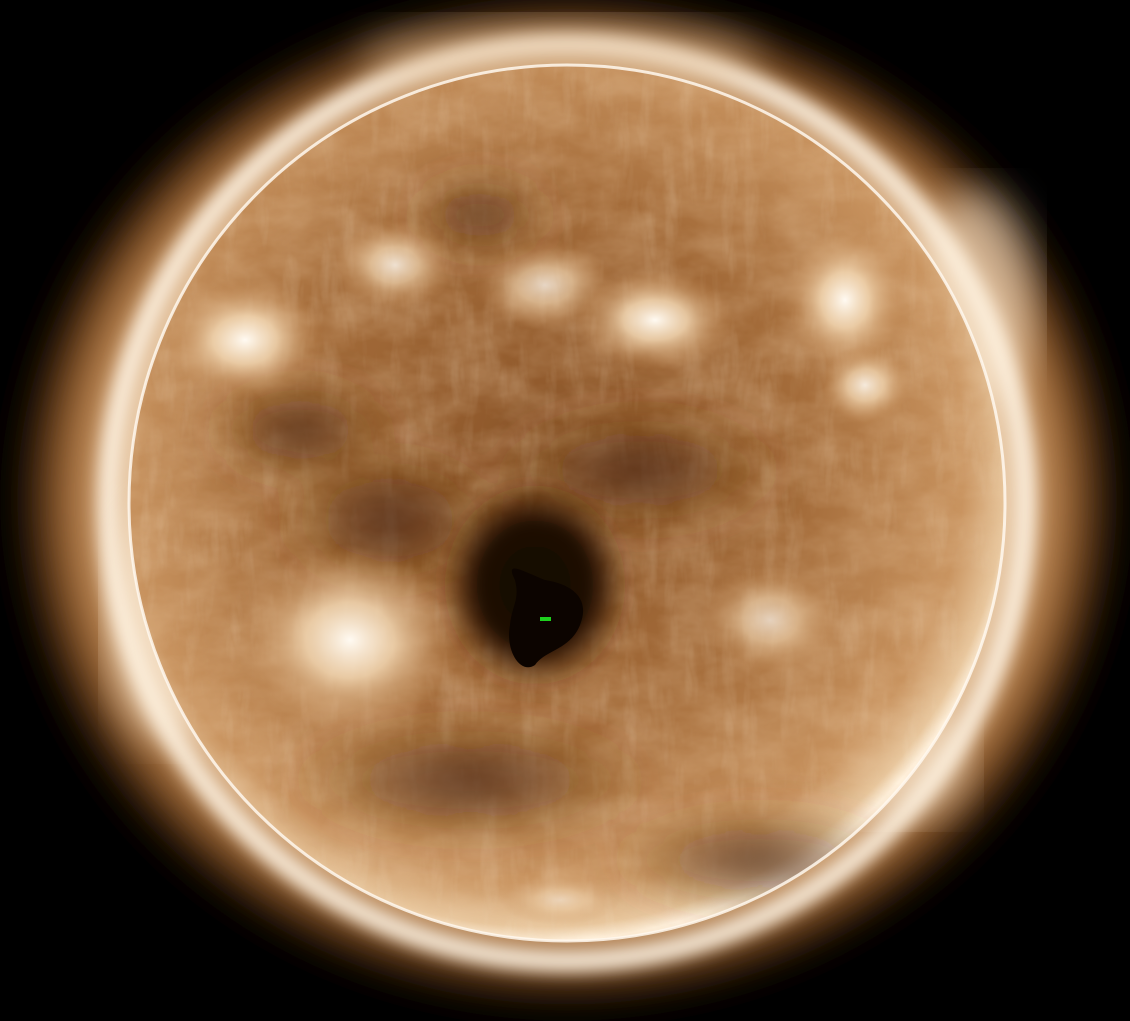 Image resolution: width=1130 pixels, height=1021 pixels. What do you see at coordinates (545, 619) in the screenshot?
I see `green-marker` at bounding box center [545, 619].